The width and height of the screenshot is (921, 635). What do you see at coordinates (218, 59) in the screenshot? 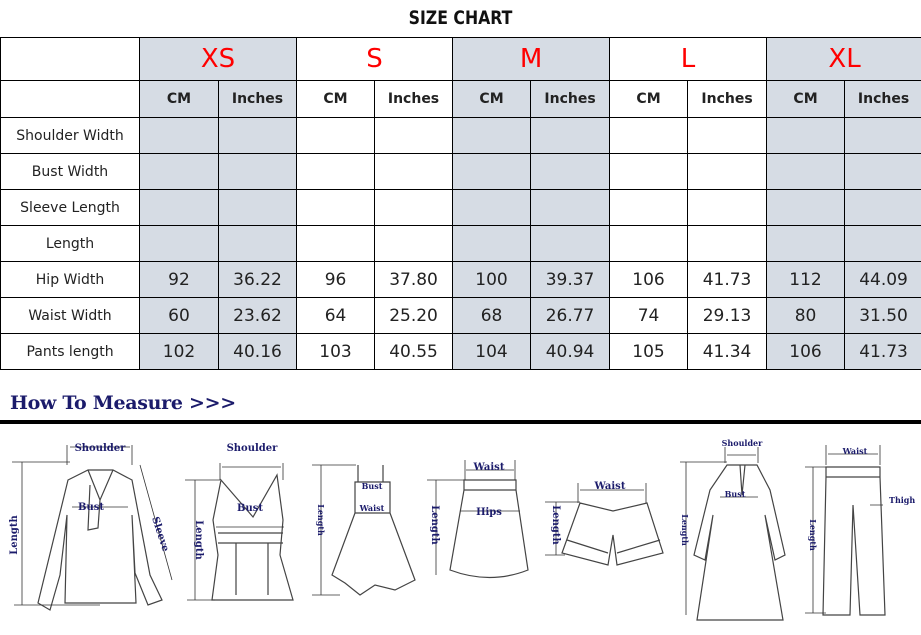
I see `size-header-xs: XS` at bounding box center [218, 59].